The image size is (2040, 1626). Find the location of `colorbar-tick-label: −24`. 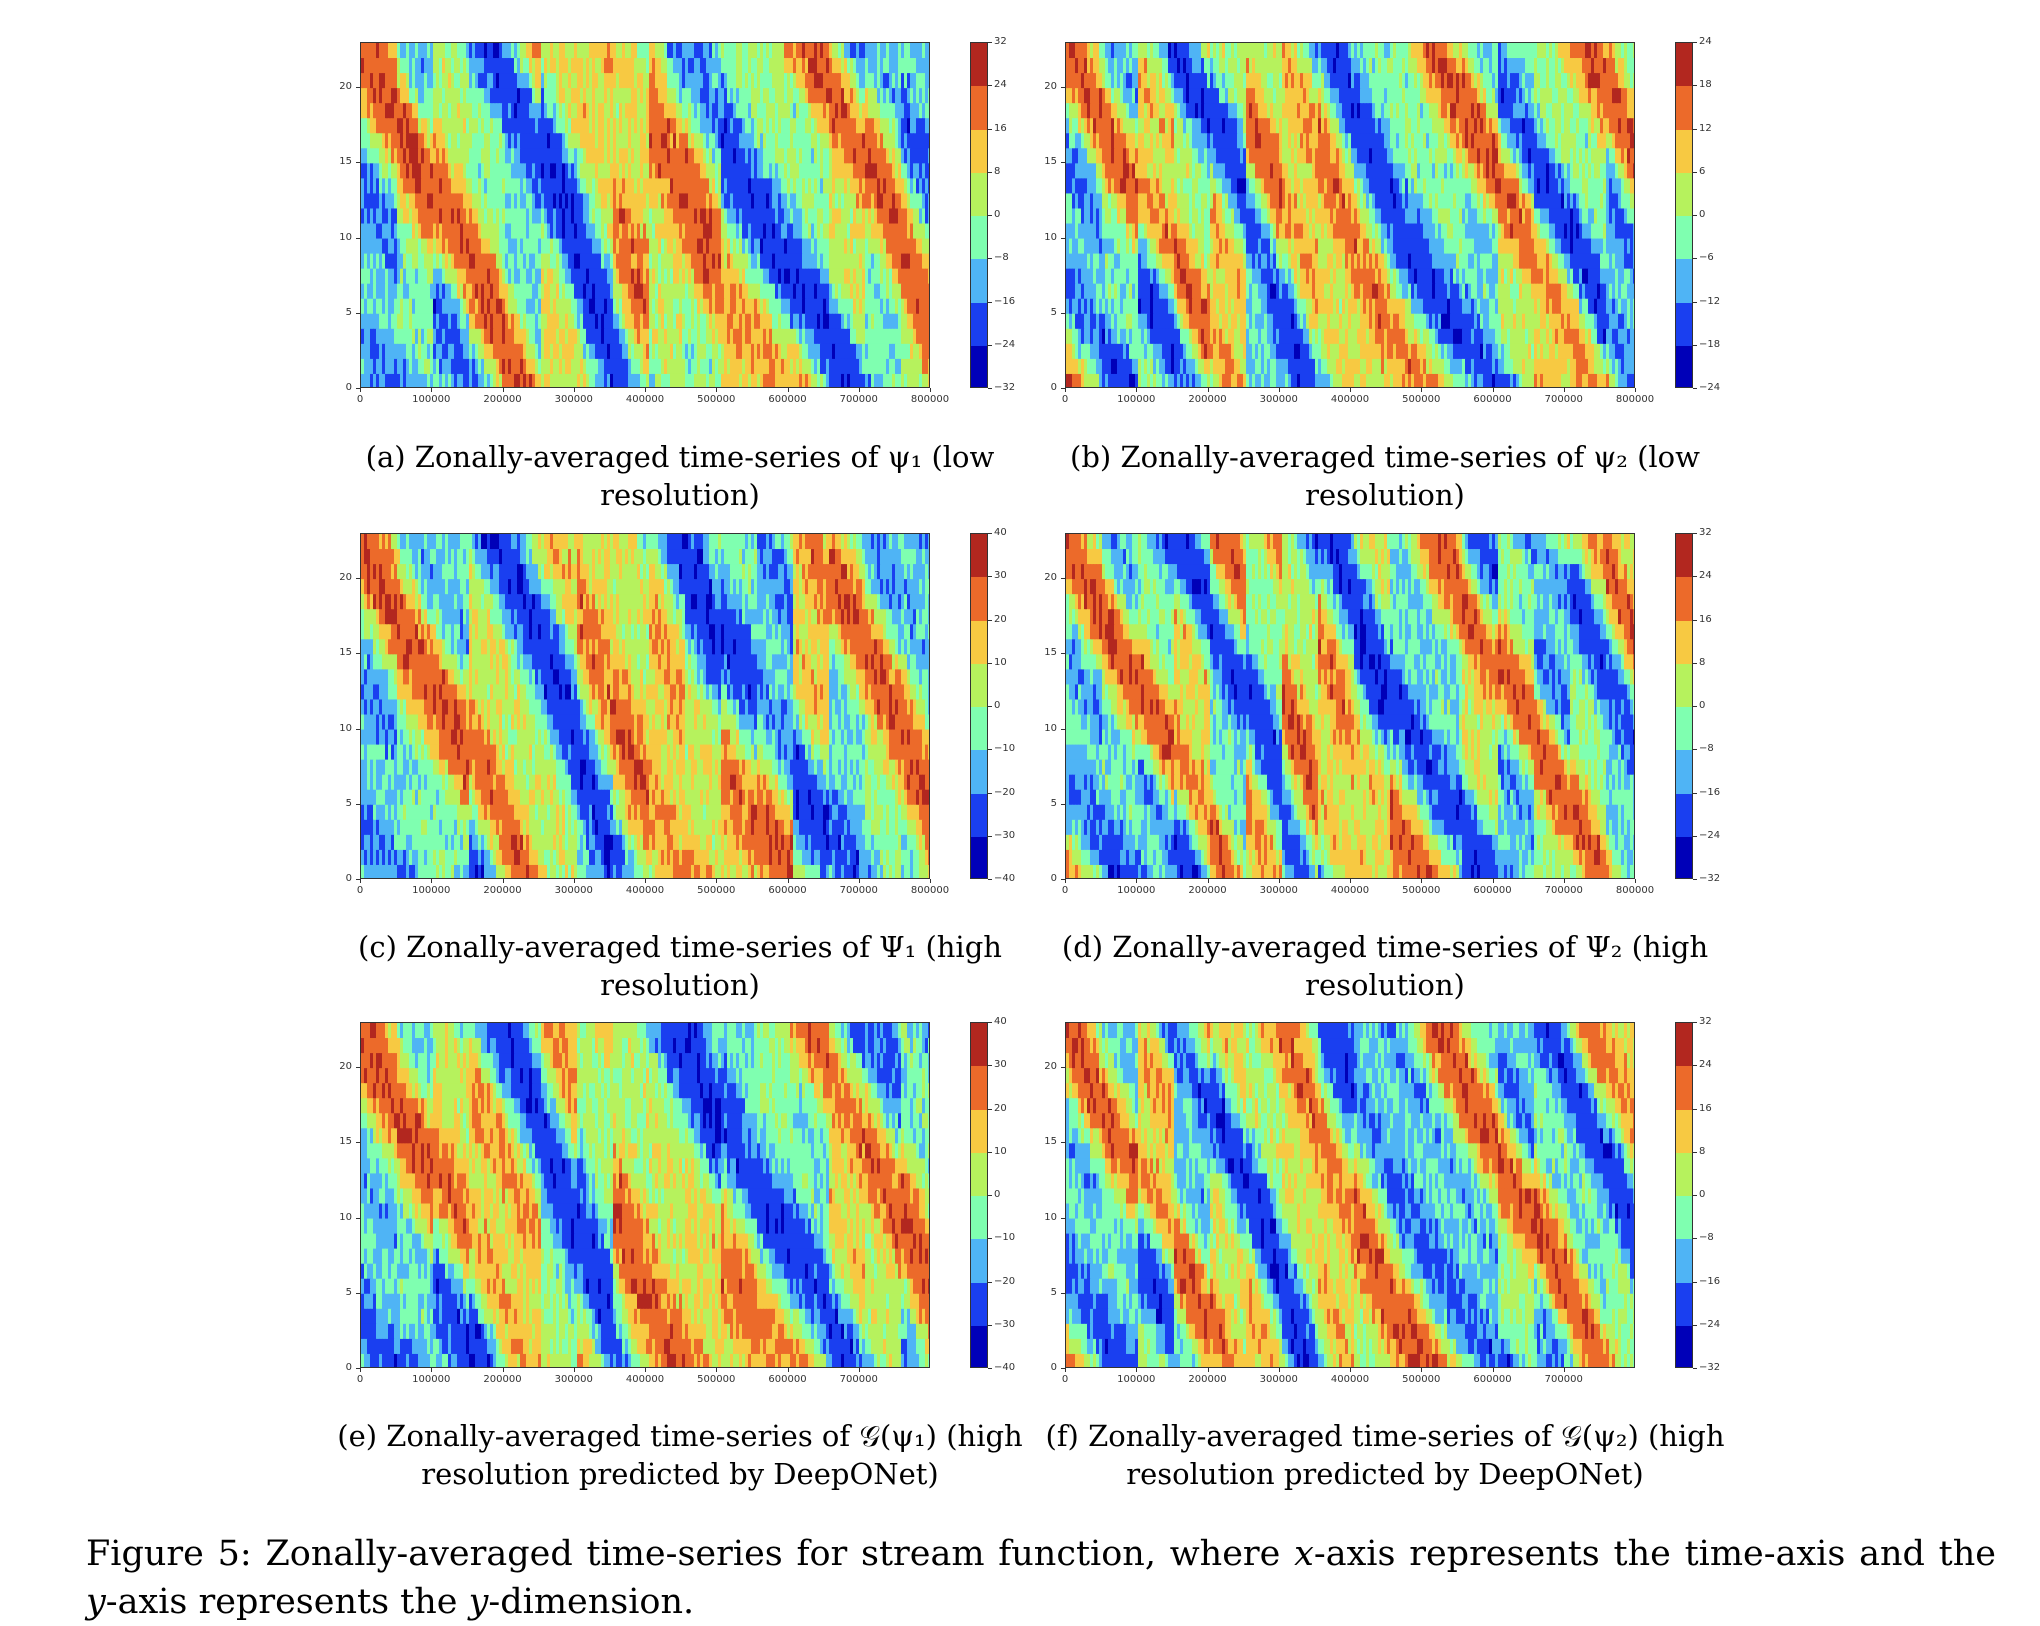

colorbar-tick-label: −24 is located at coordinates (1004, 345).